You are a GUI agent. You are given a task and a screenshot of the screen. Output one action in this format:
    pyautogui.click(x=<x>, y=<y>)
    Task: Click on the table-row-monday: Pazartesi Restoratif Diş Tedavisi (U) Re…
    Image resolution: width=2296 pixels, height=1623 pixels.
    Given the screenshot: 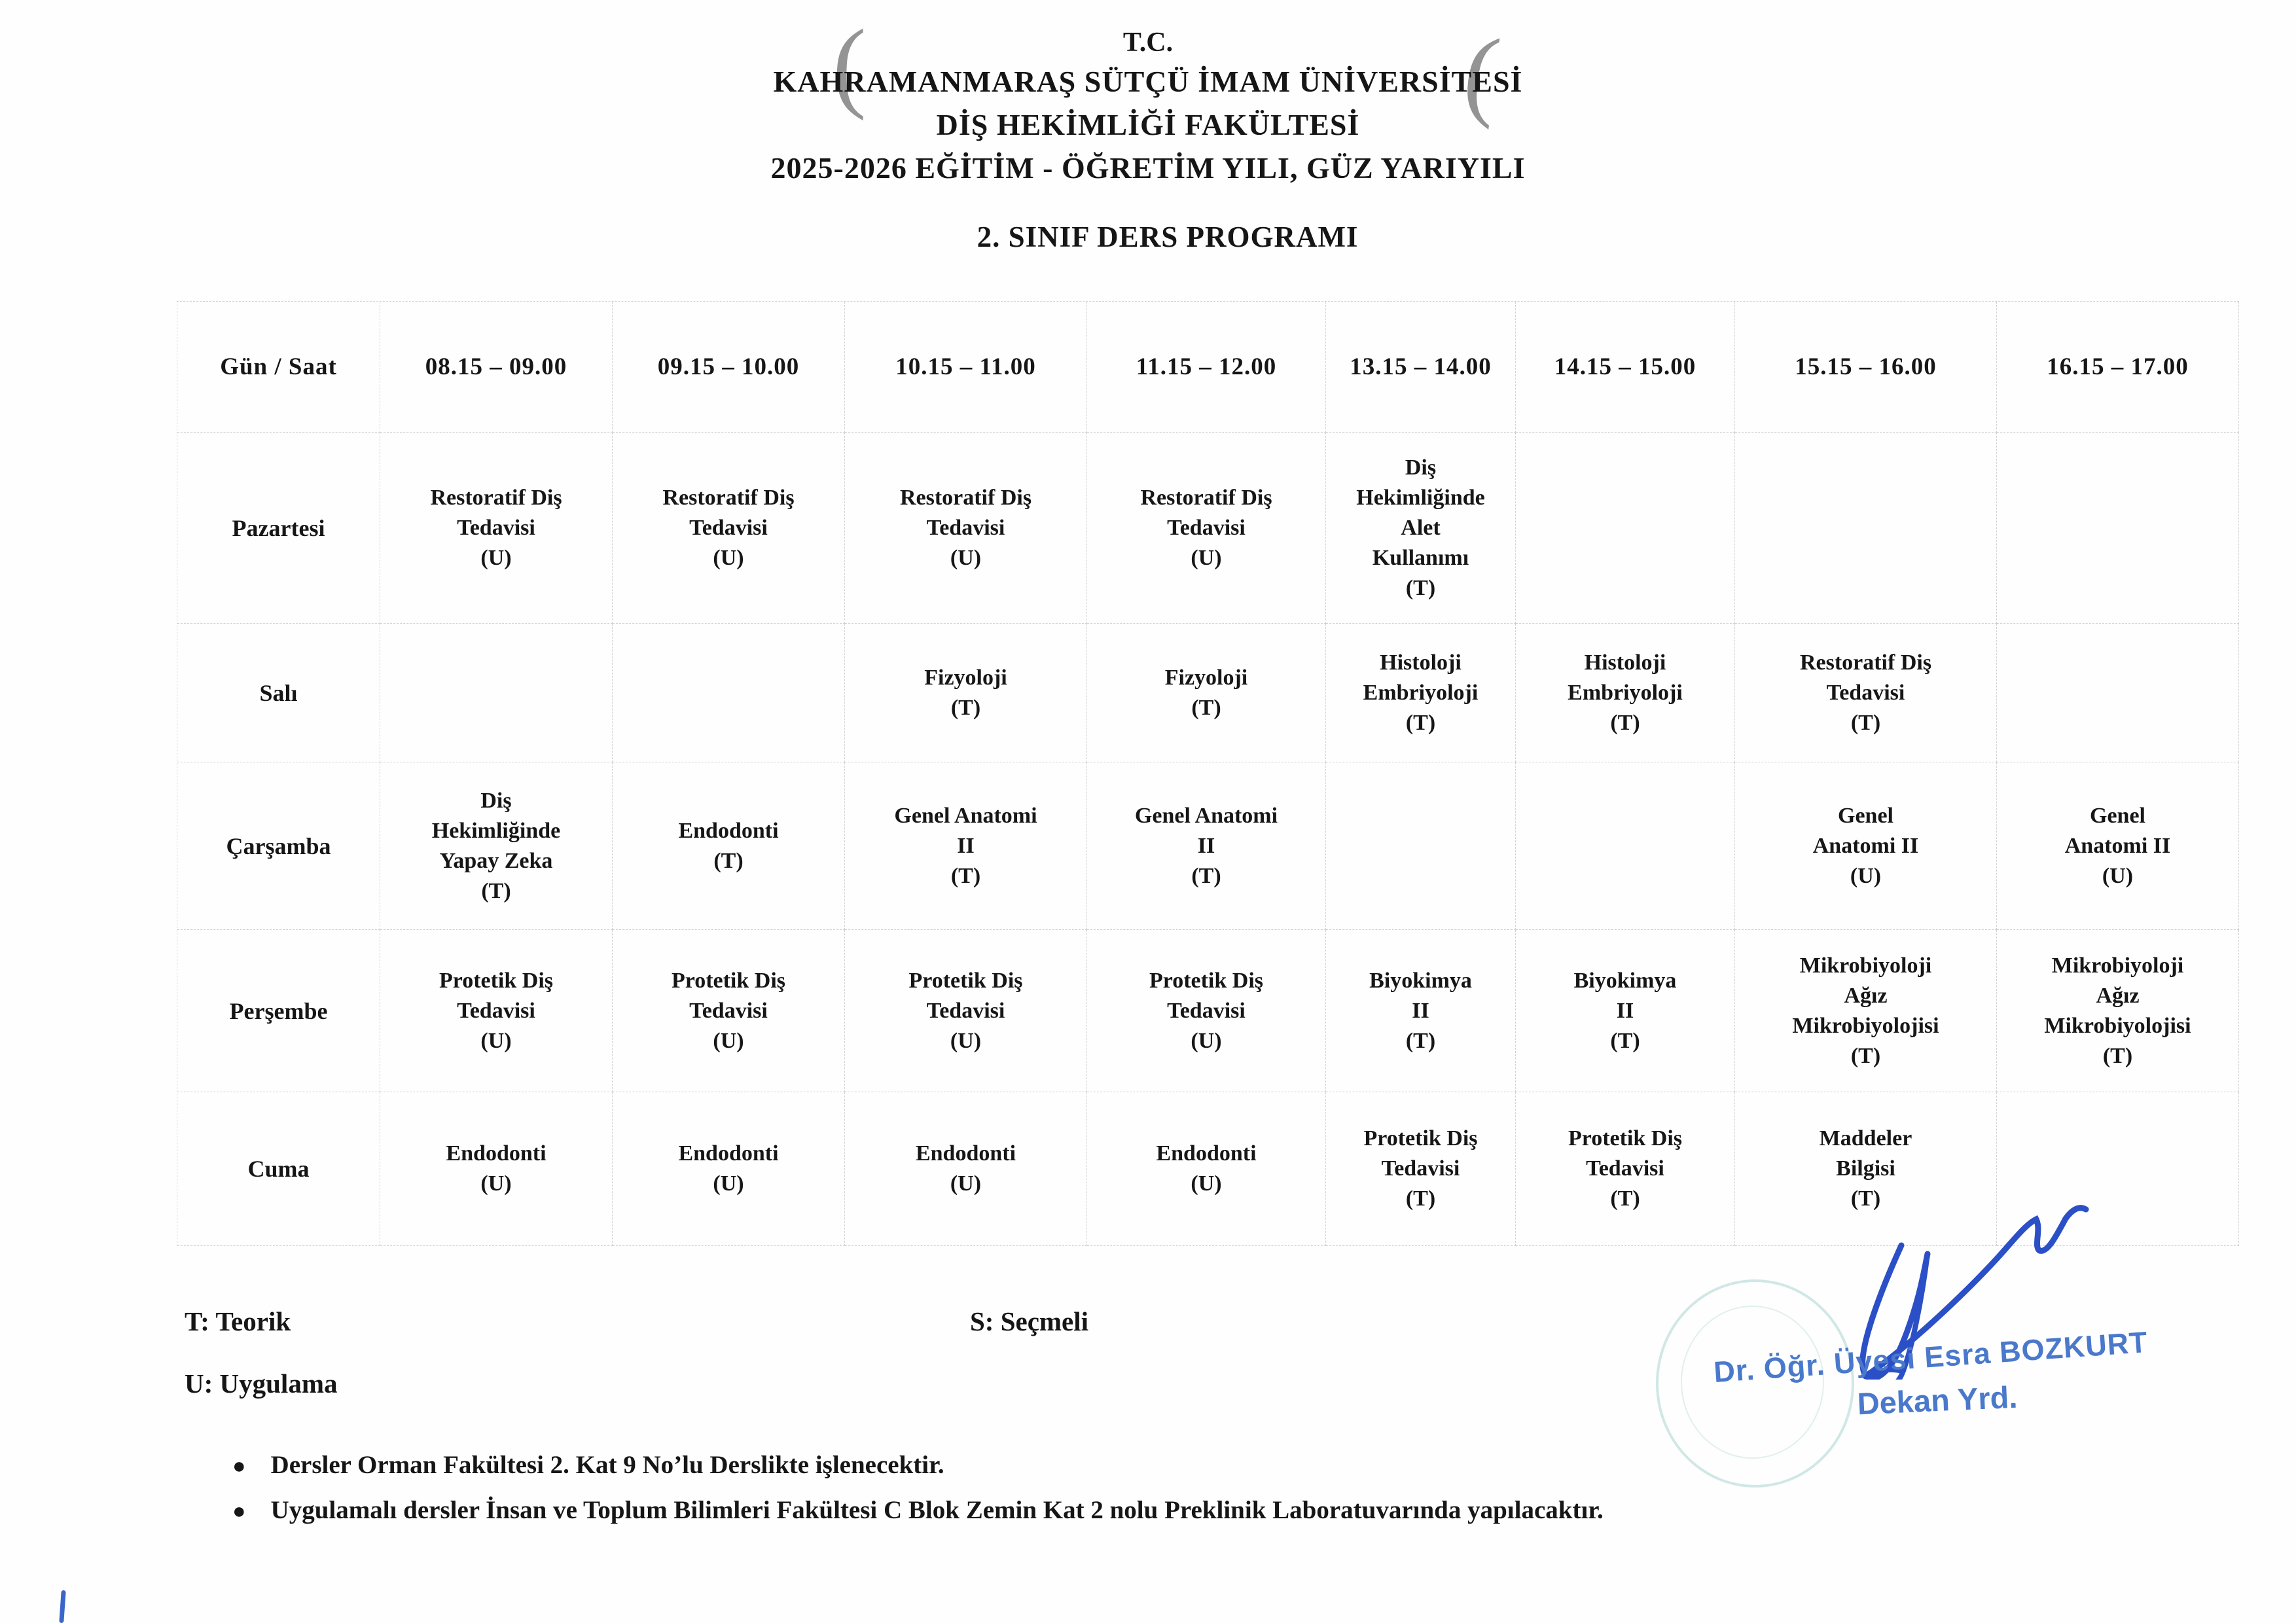 What is the action you would take?
    pyautogui.click(x=1208, y=528)
    